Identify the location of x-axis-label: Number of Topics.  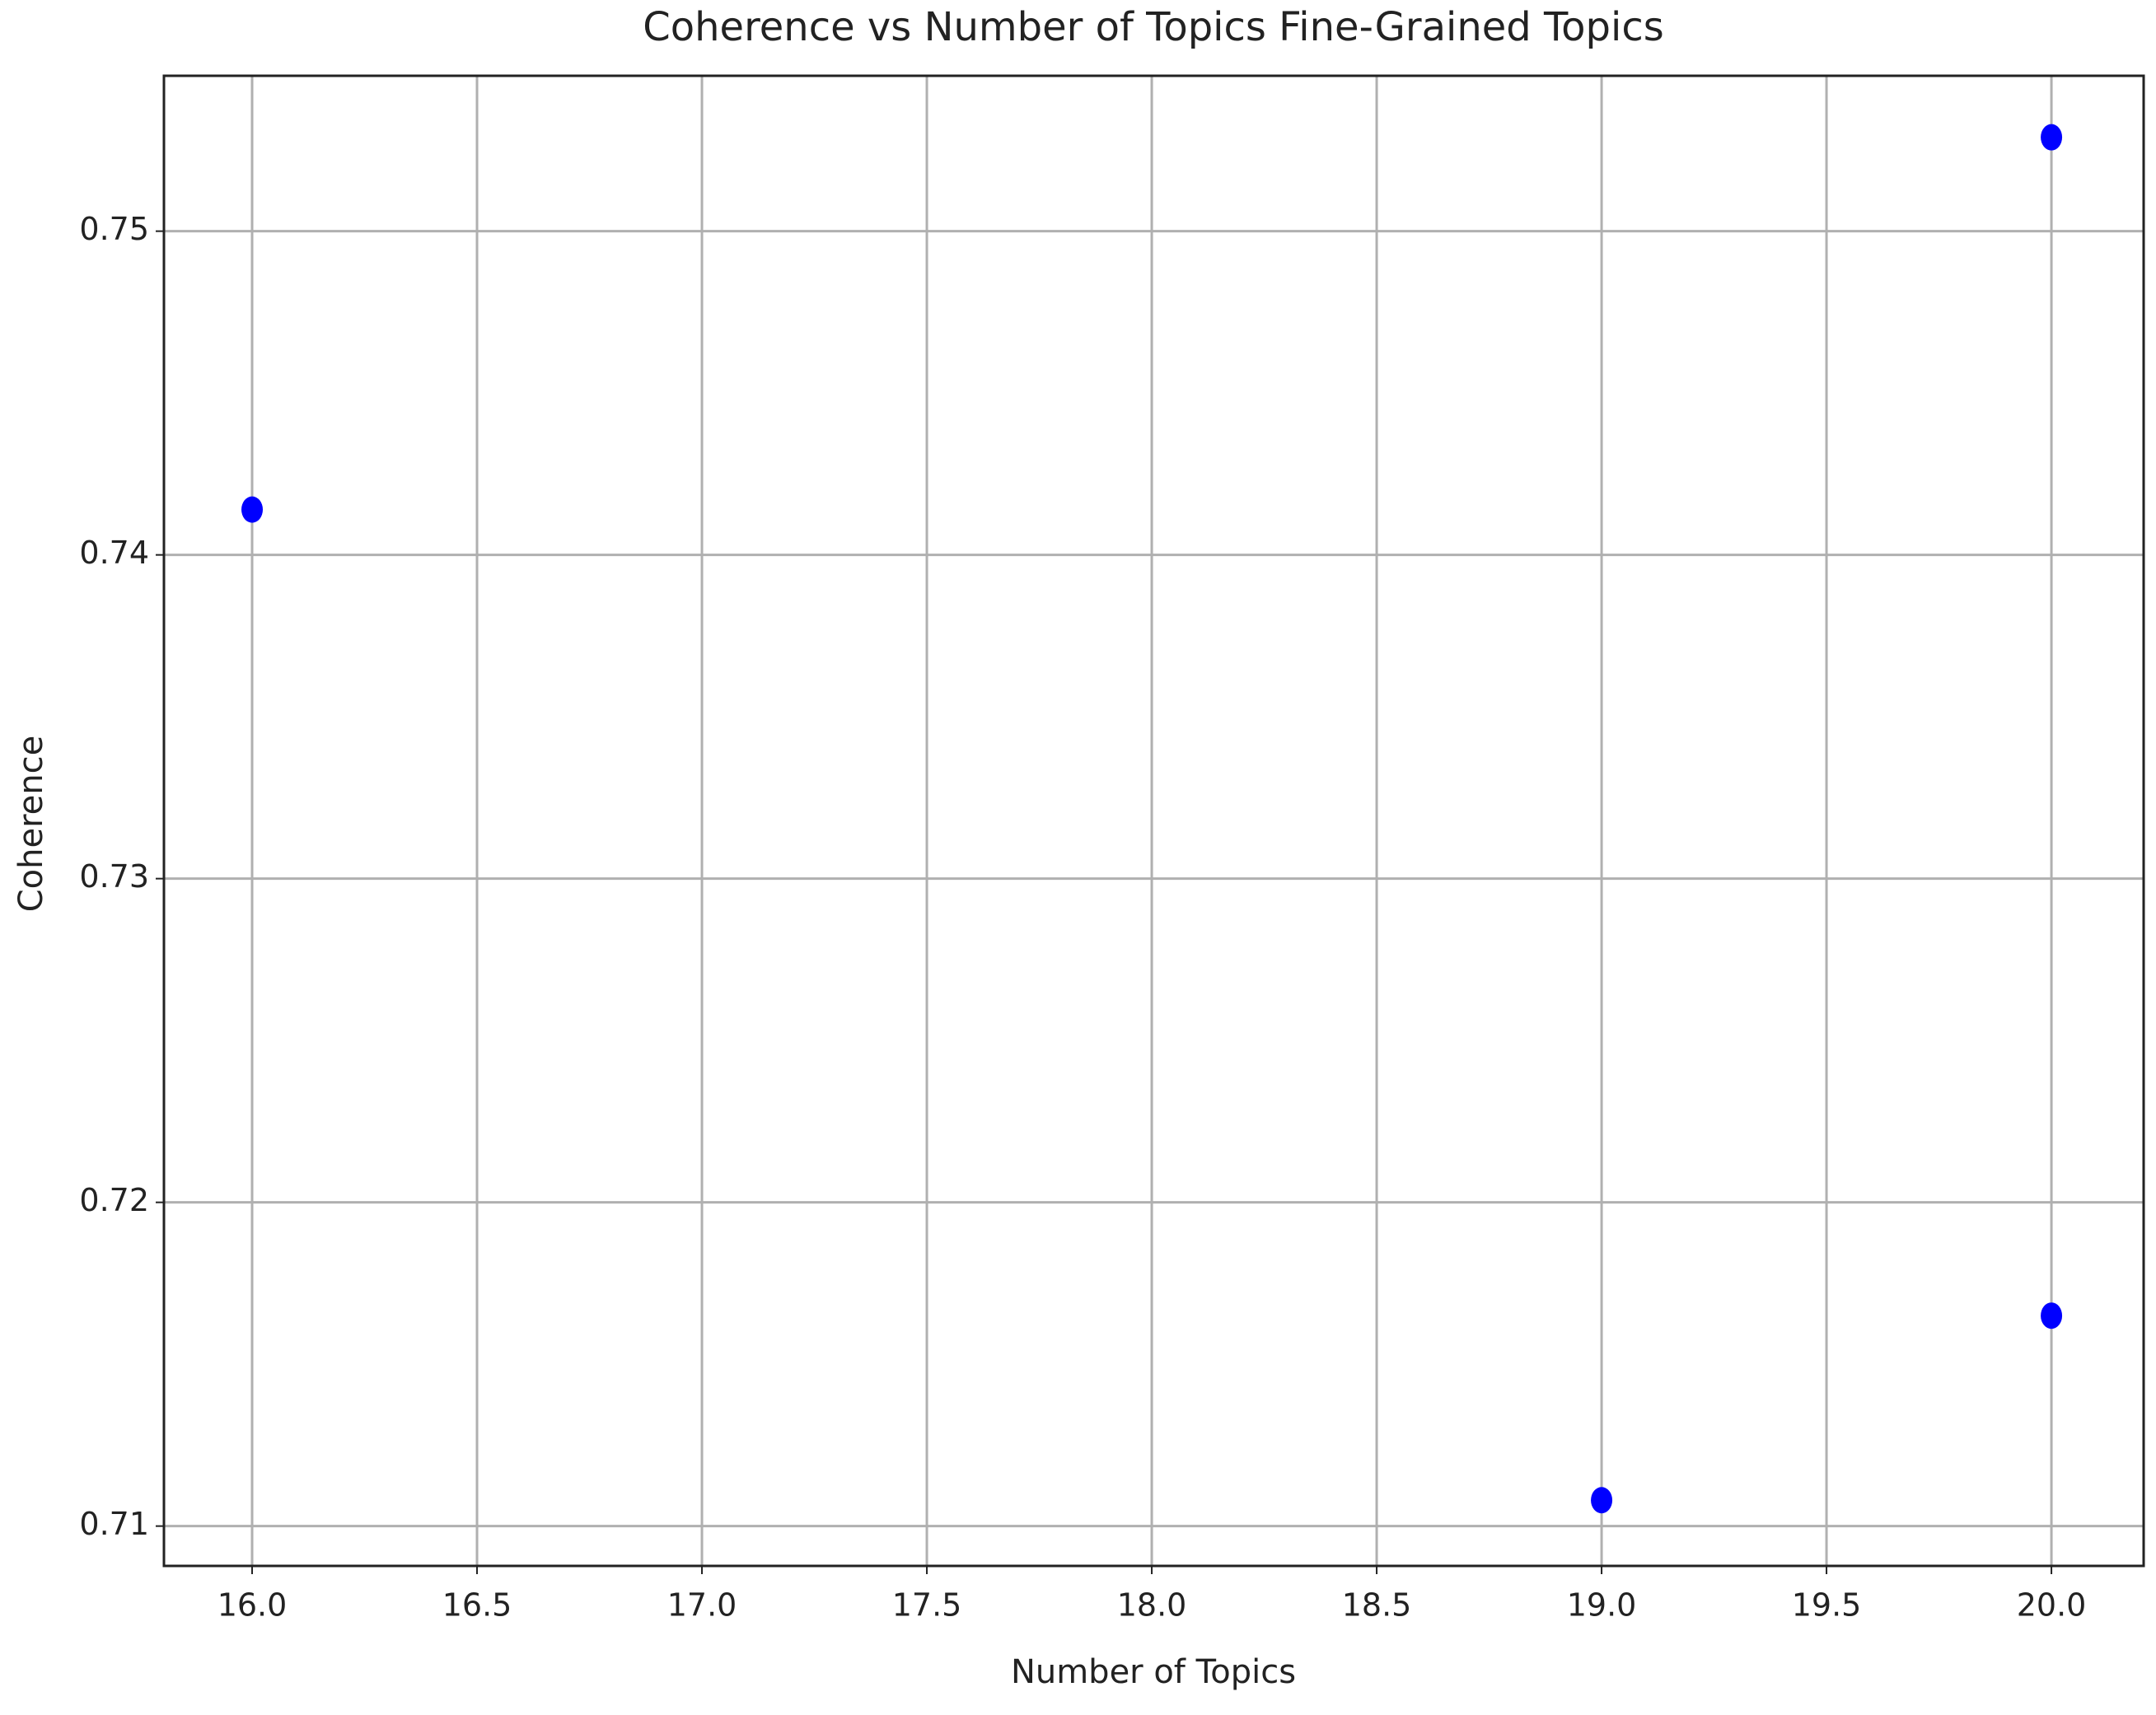
(1153, 1672).